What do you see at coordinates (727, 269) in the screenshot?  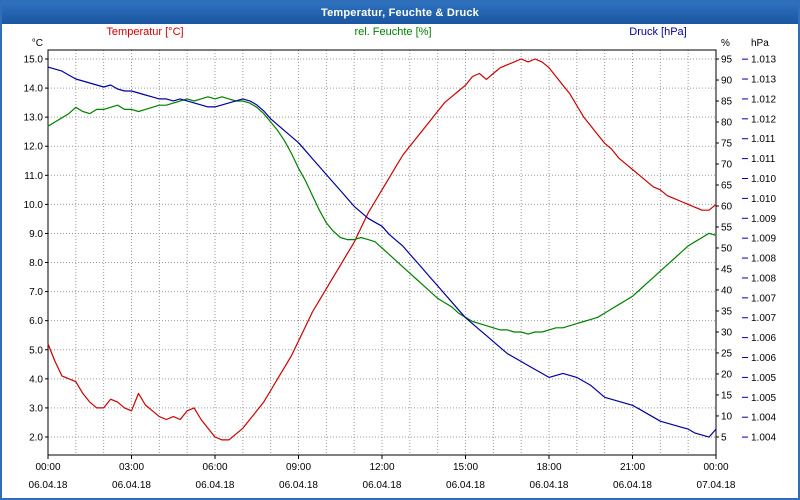 I see `humidity-tick-label: 45` at bounding box center [727, 269].